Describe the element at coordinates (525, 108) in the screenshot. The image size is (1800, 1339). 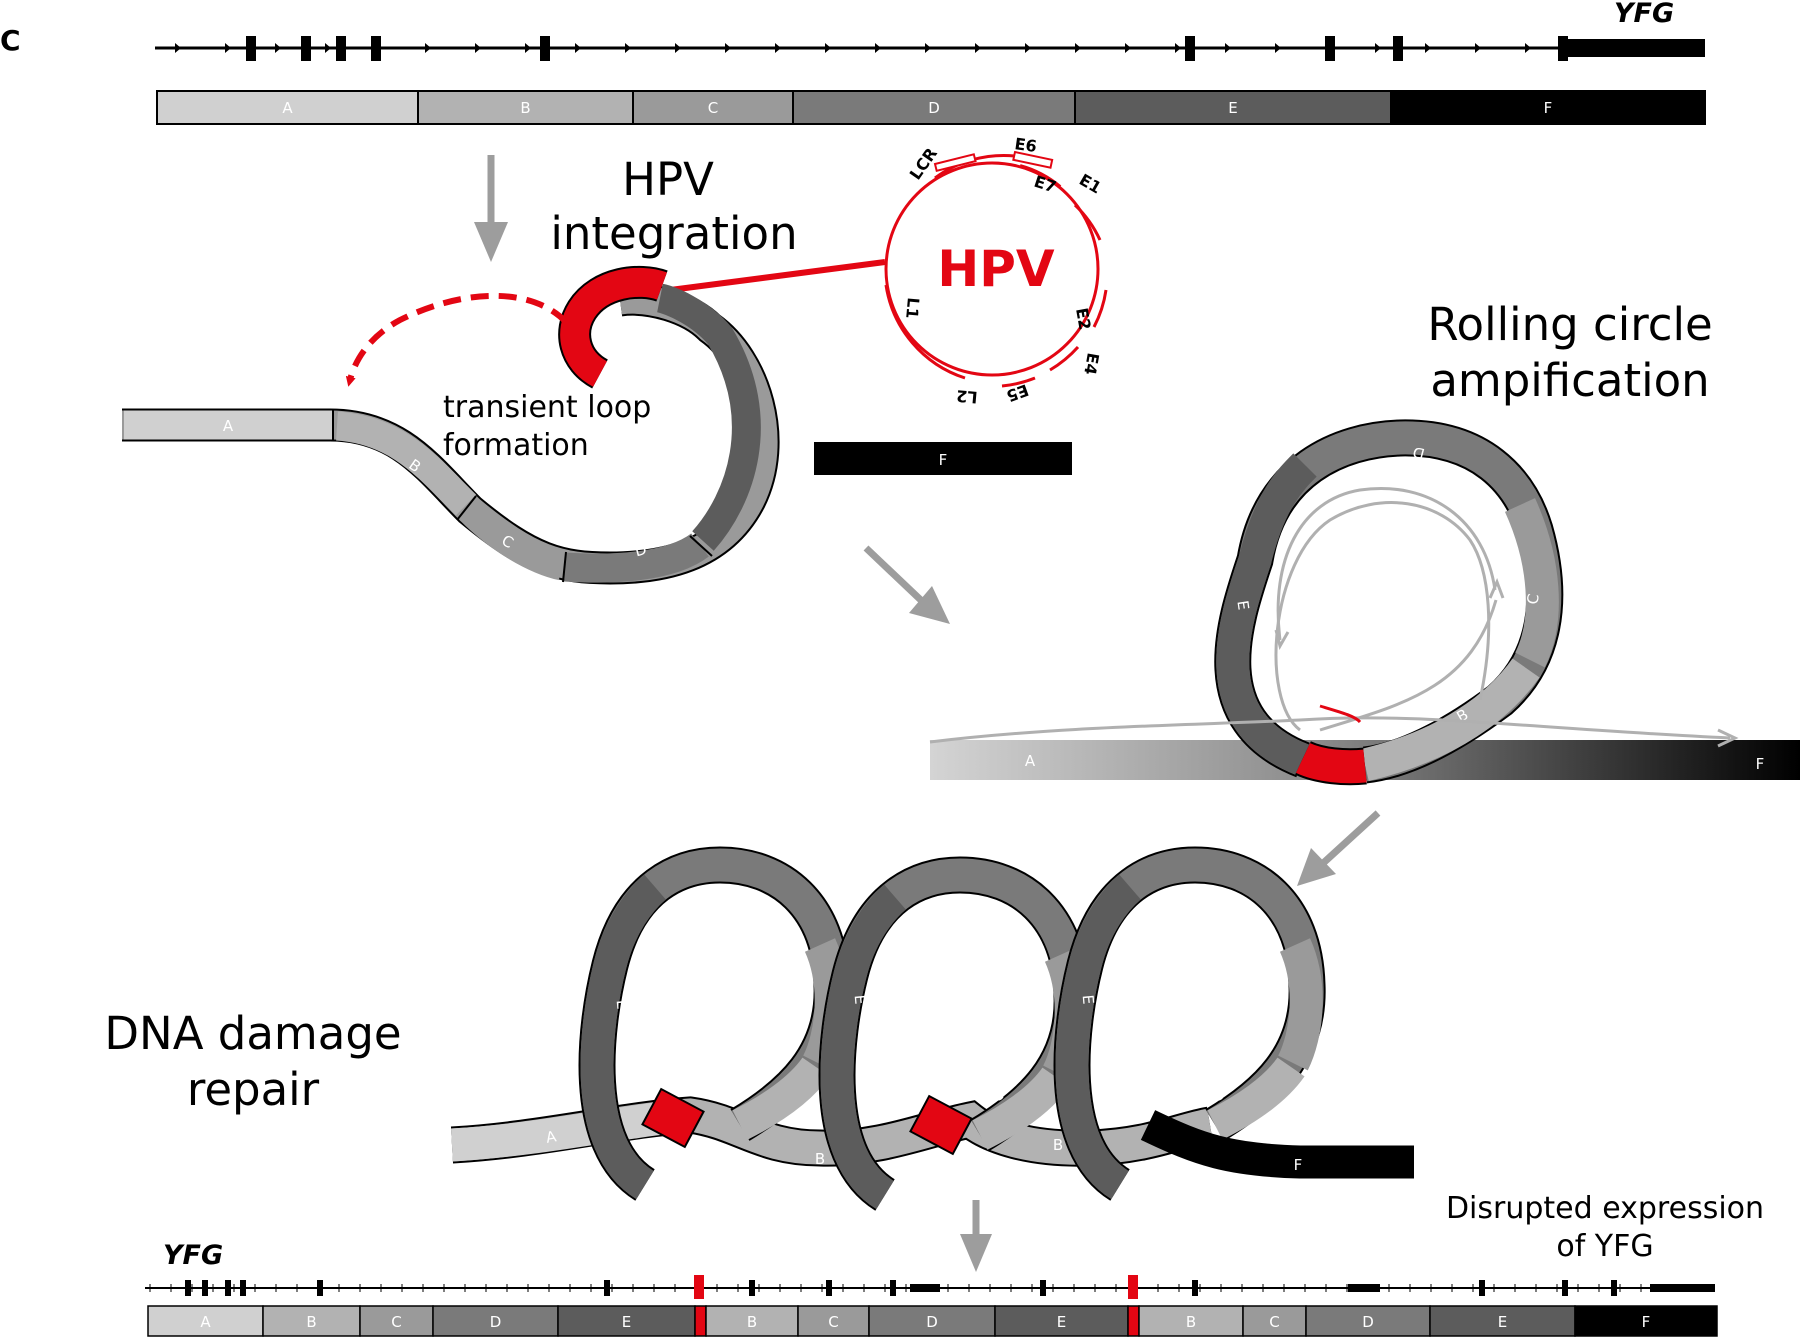
I see `top-seg-label: B` at that location.